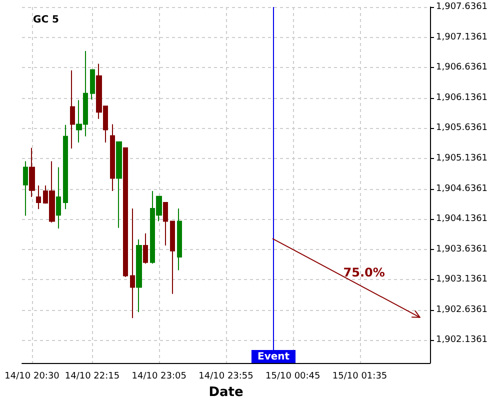 The image size is (500, 400). I want to click on x-tick-label: 14/10 23:55, so click(226, 377).